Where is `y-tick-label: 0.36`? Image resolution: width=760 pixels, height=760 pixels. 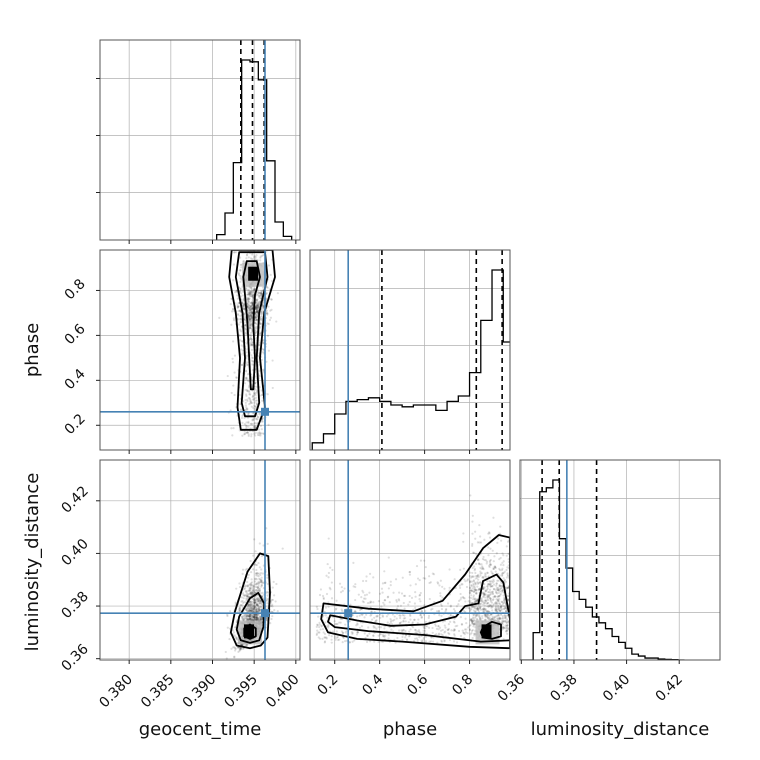 y-tick-label: 0.36 is located at coordinates (74, 657).